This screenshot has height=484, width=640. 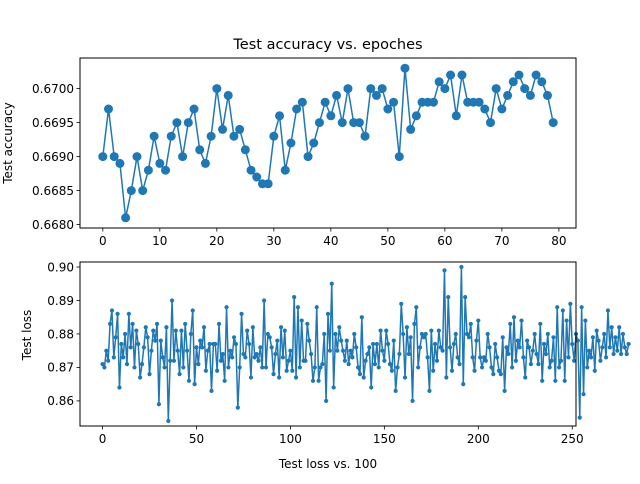 I want to click on loss-y-tick-label: 0.86, so click(x=60, y=401).